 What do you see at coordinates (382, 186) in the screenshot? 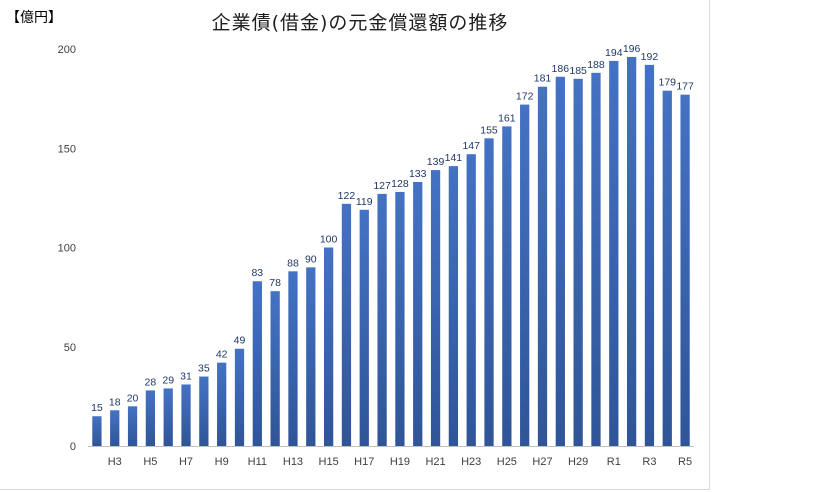
I see `data-label: 127` at bounding box center [382, 186].